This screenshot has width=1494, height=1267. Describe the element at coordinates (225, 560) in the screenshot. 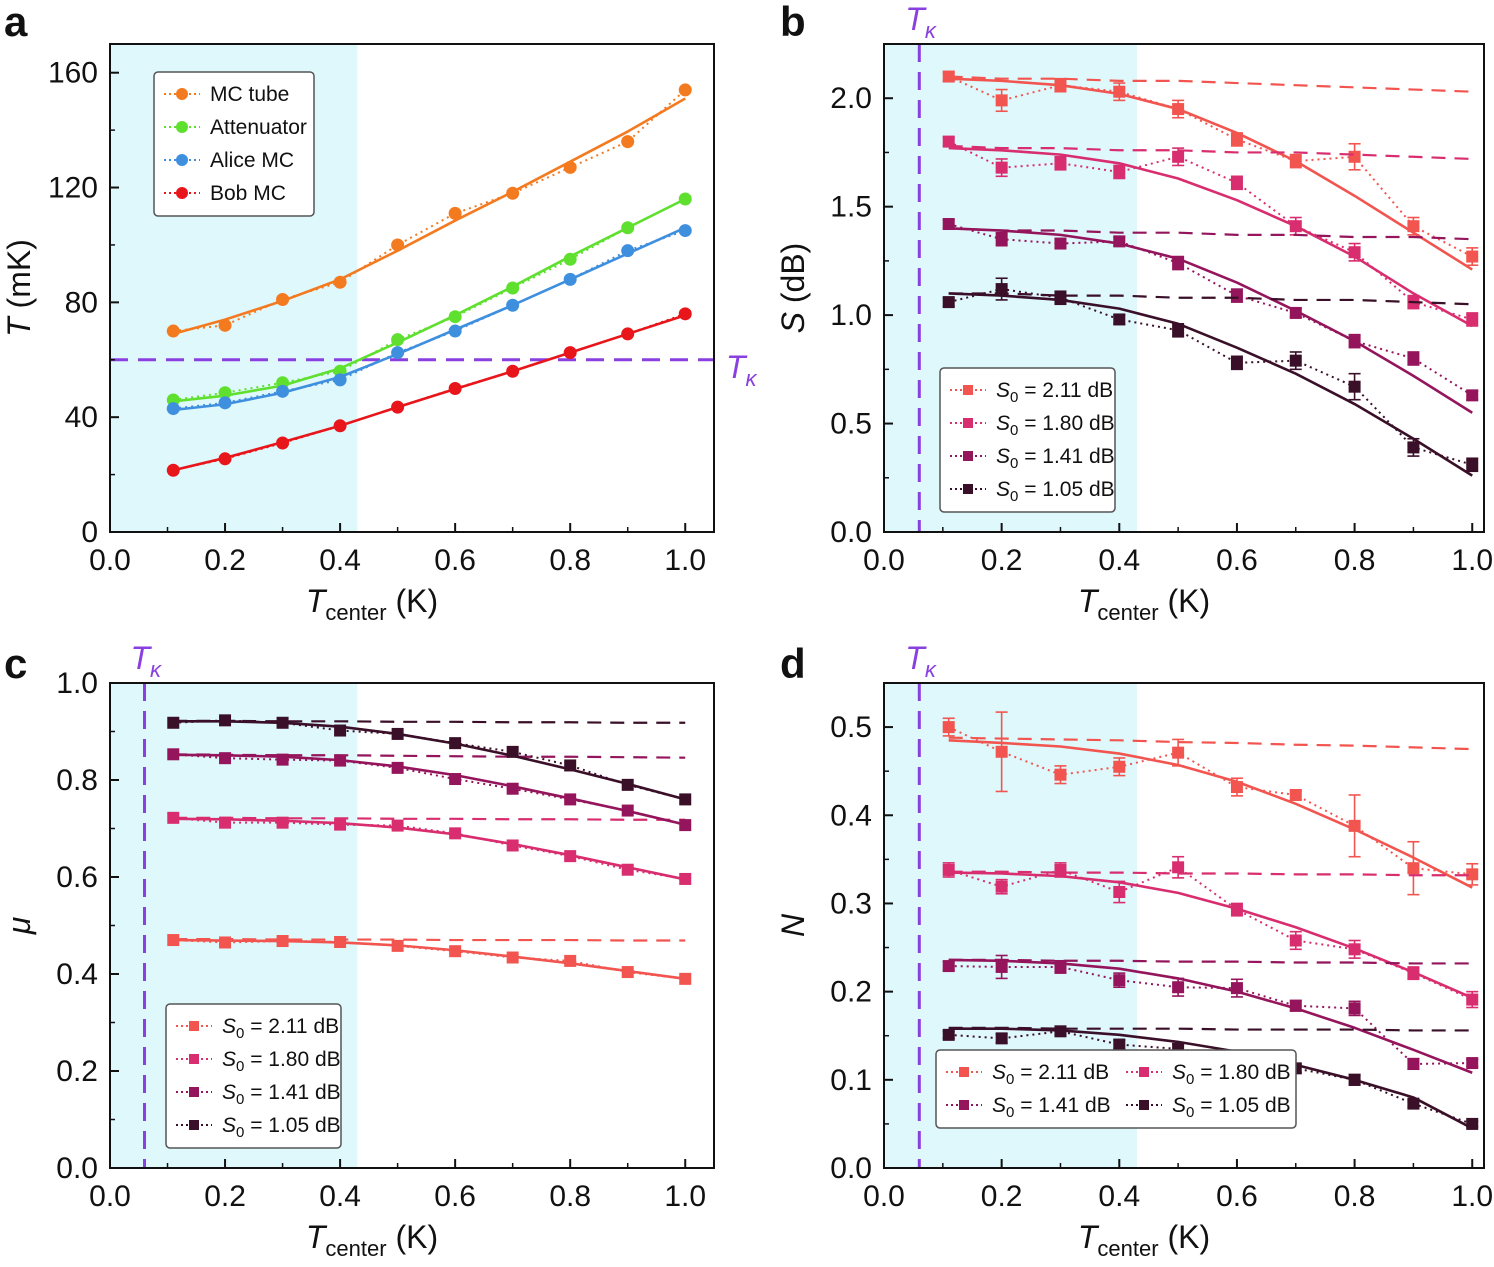

I see `x-tick-label: 0.2` at that location.